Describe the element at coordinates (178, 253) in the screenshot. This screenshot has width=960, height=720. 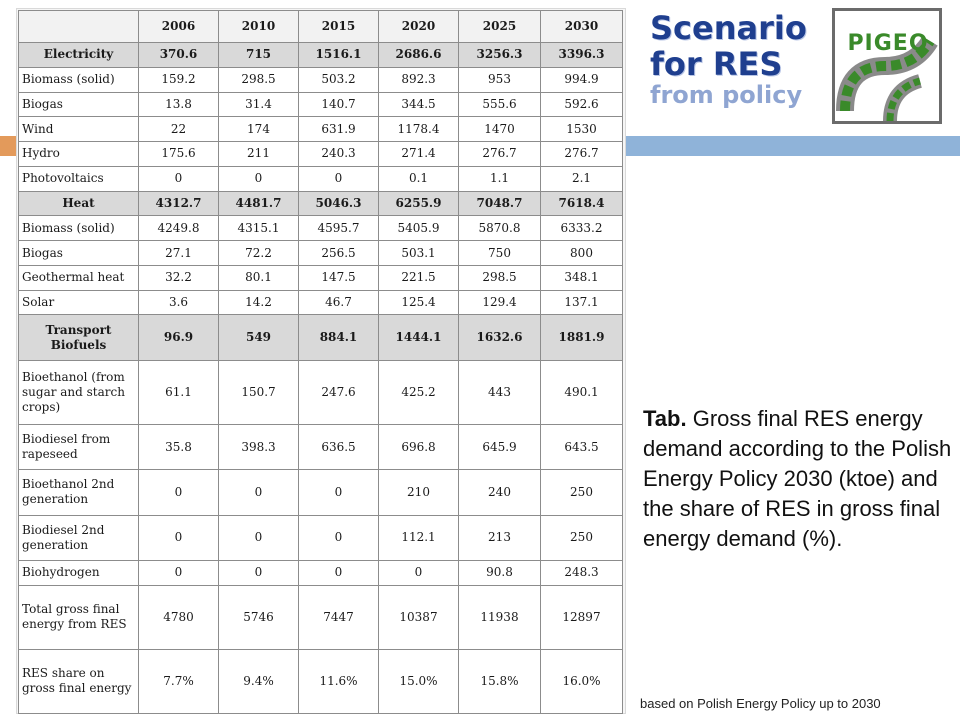
I see `table-cell: 27.1` at that location.